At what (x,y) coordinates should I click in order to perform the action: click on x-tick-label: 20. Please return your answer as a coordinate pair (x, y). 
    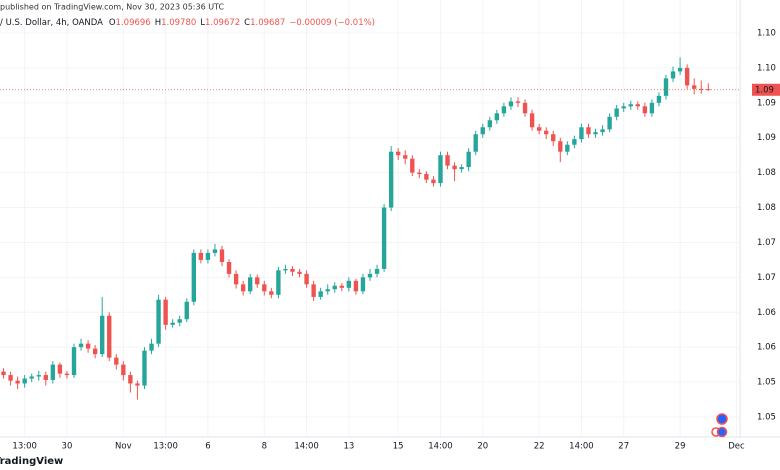
    Looking at the image, I should click on (482, 447).